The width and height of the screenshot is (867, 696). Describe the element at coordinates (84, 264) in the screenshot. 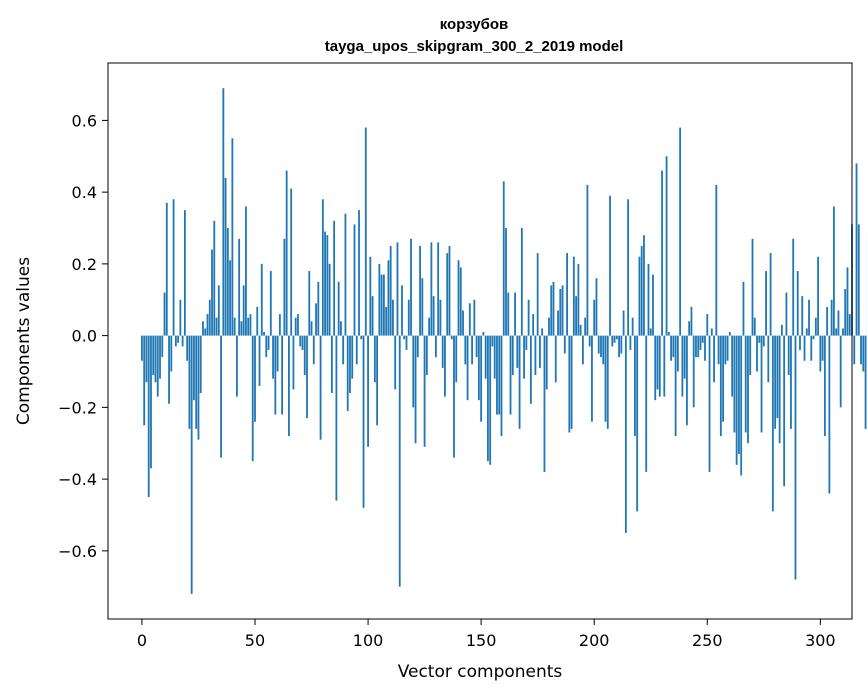

I see `y-tick-label-4: 0.2` at that location.